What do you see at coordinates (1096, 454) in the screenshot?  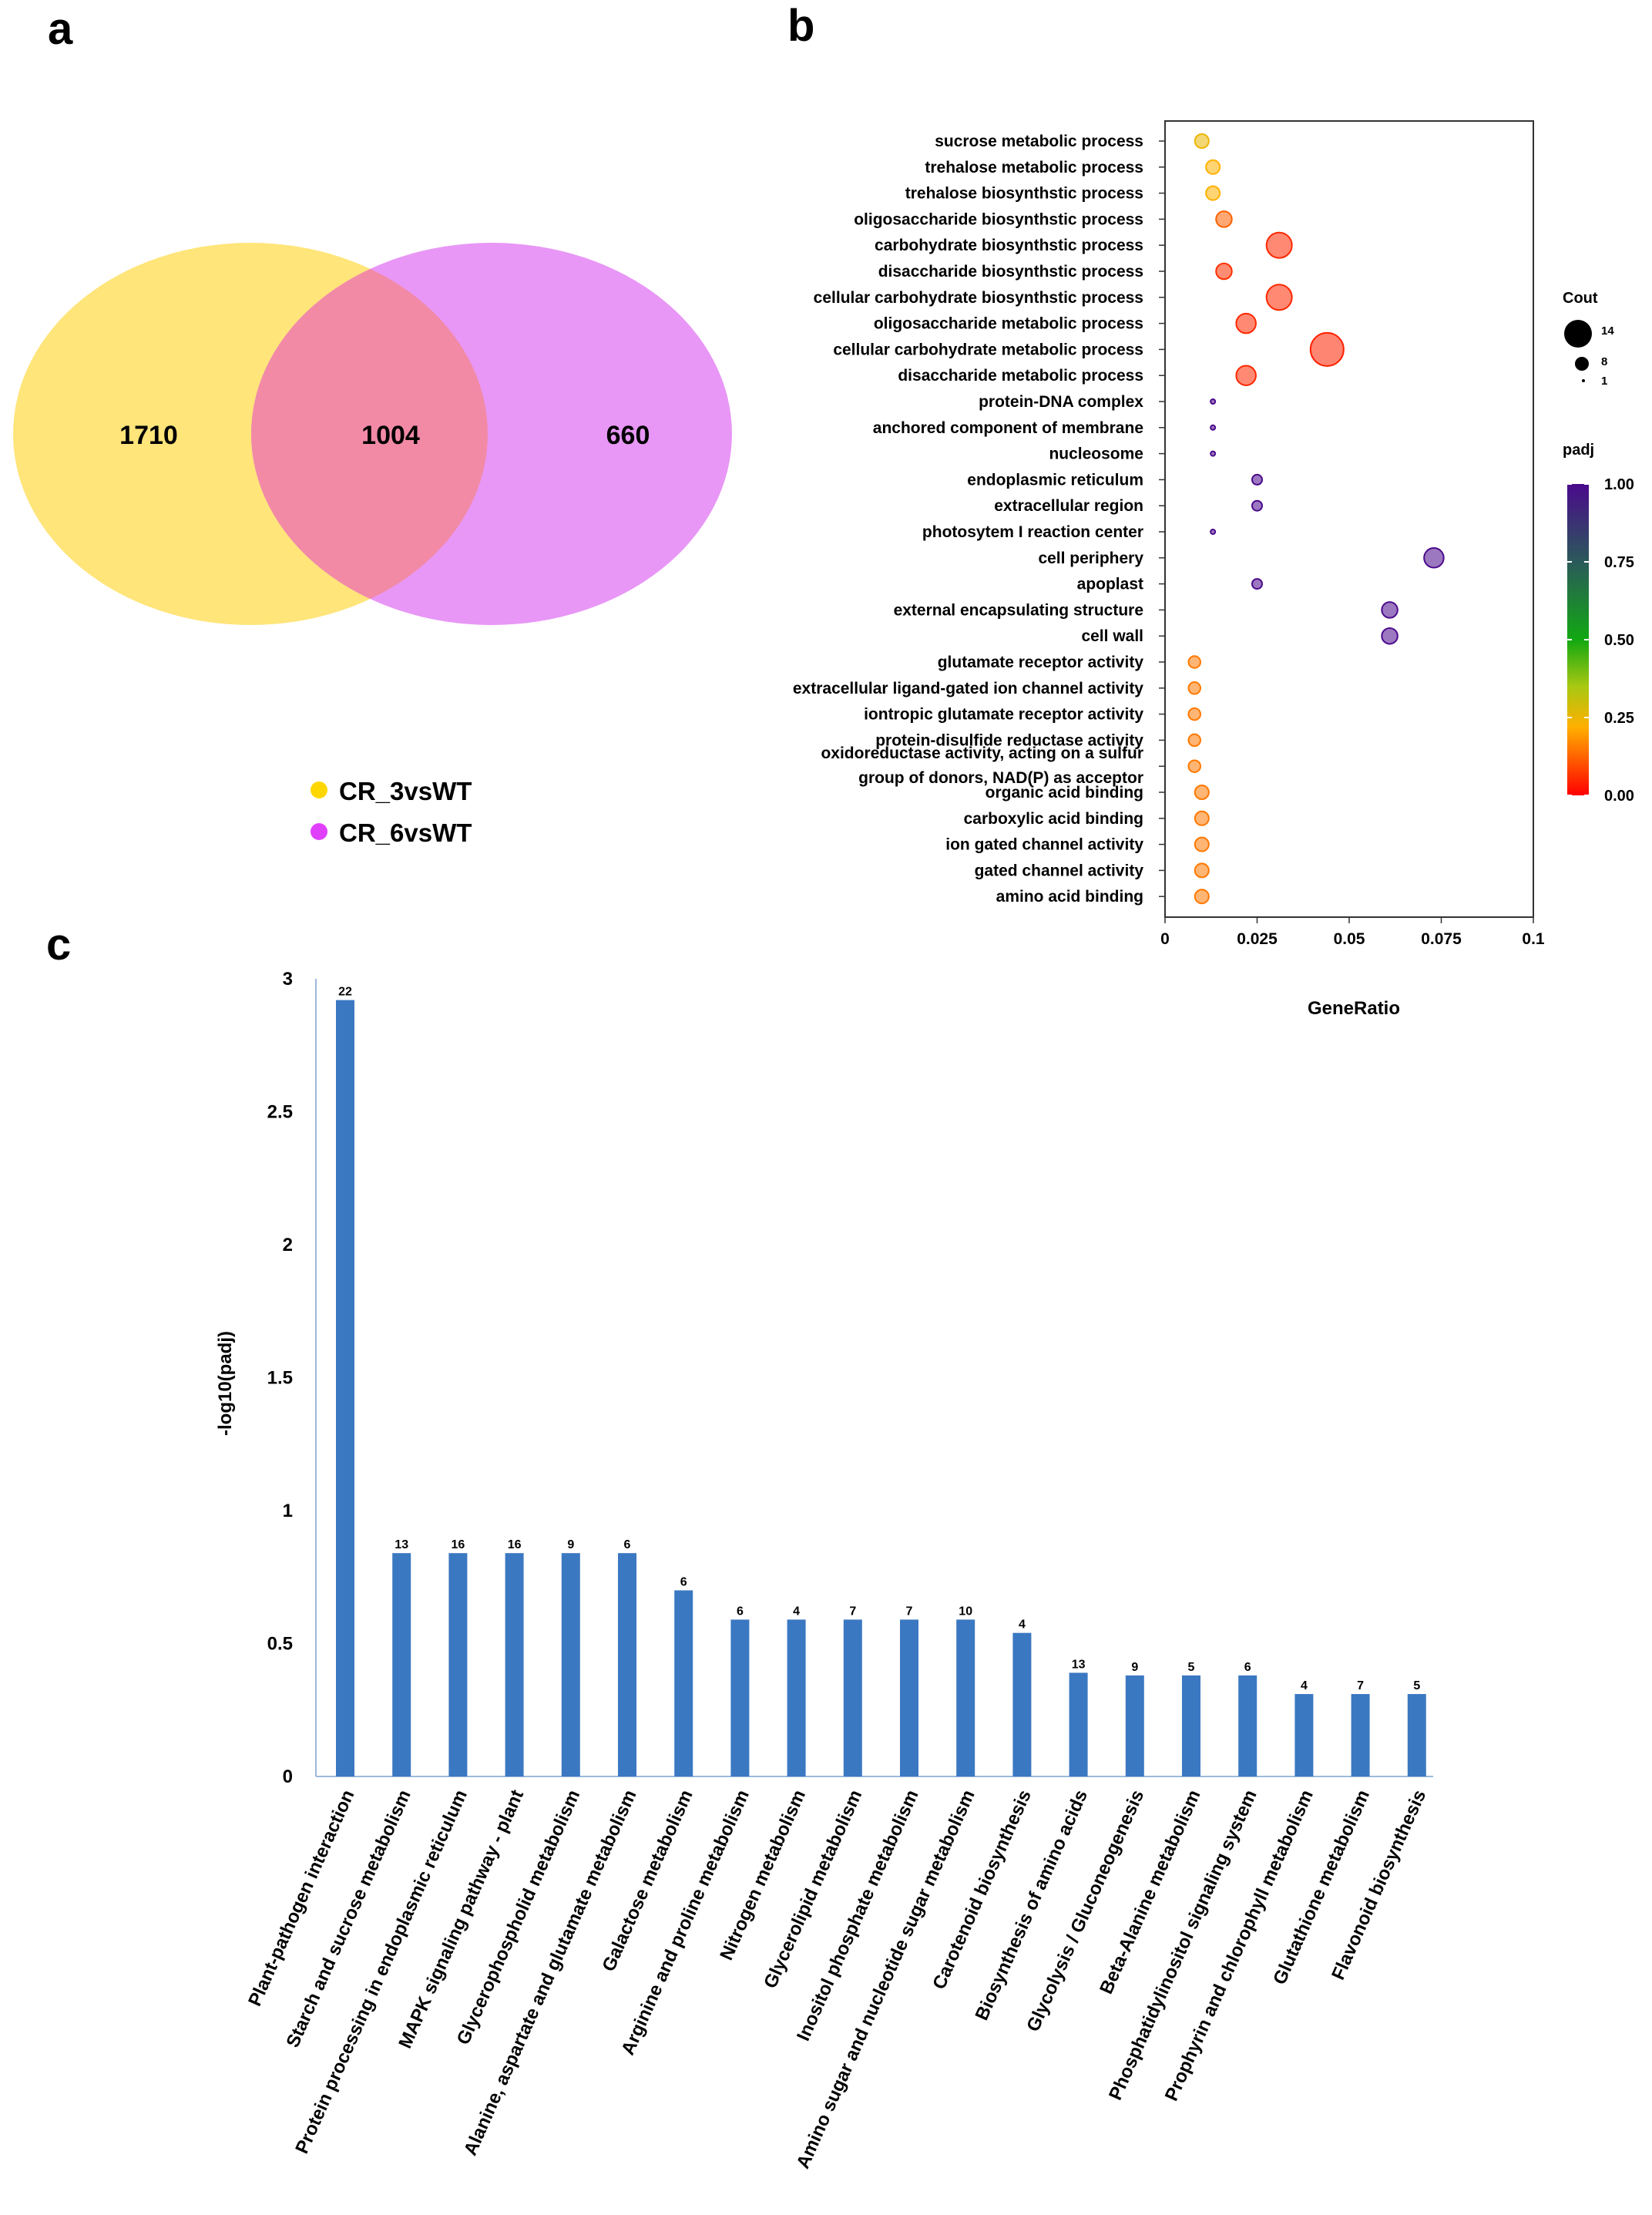 I see `bubble-term-label: nucleosome` at bounding box center [1096, 454].